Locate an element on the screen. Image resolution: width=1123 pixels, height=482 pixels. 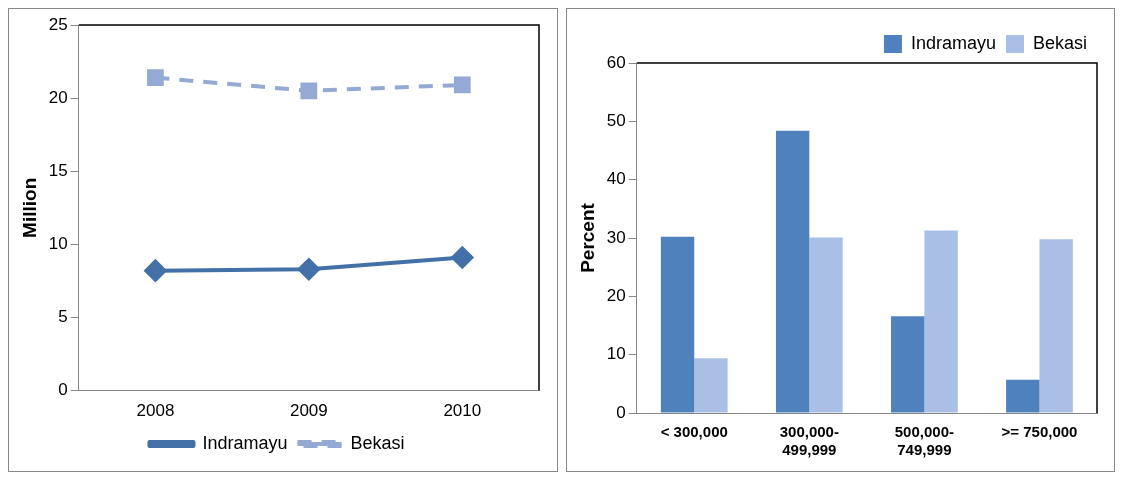
y-tick-label: 30 is located at coordinates (616, 237).